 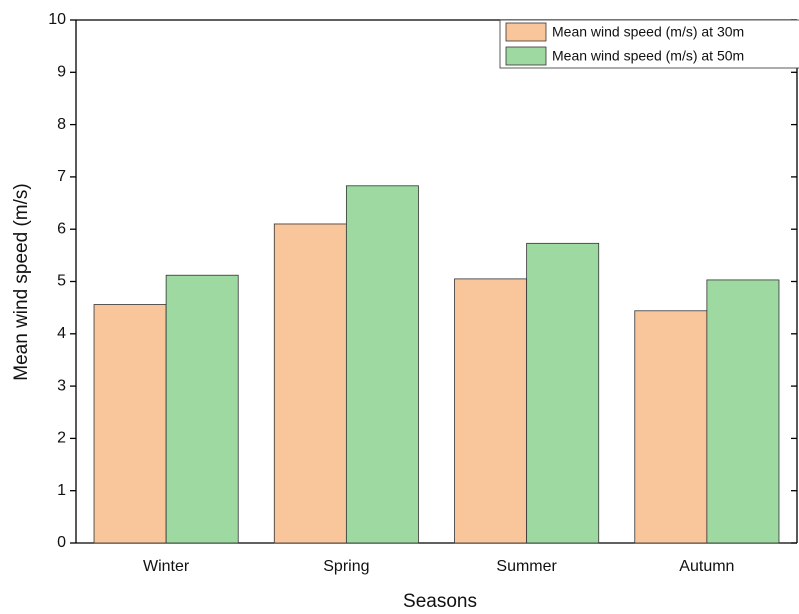 I want to click on x-tick-label: Spring, so click(x=346, y=566).